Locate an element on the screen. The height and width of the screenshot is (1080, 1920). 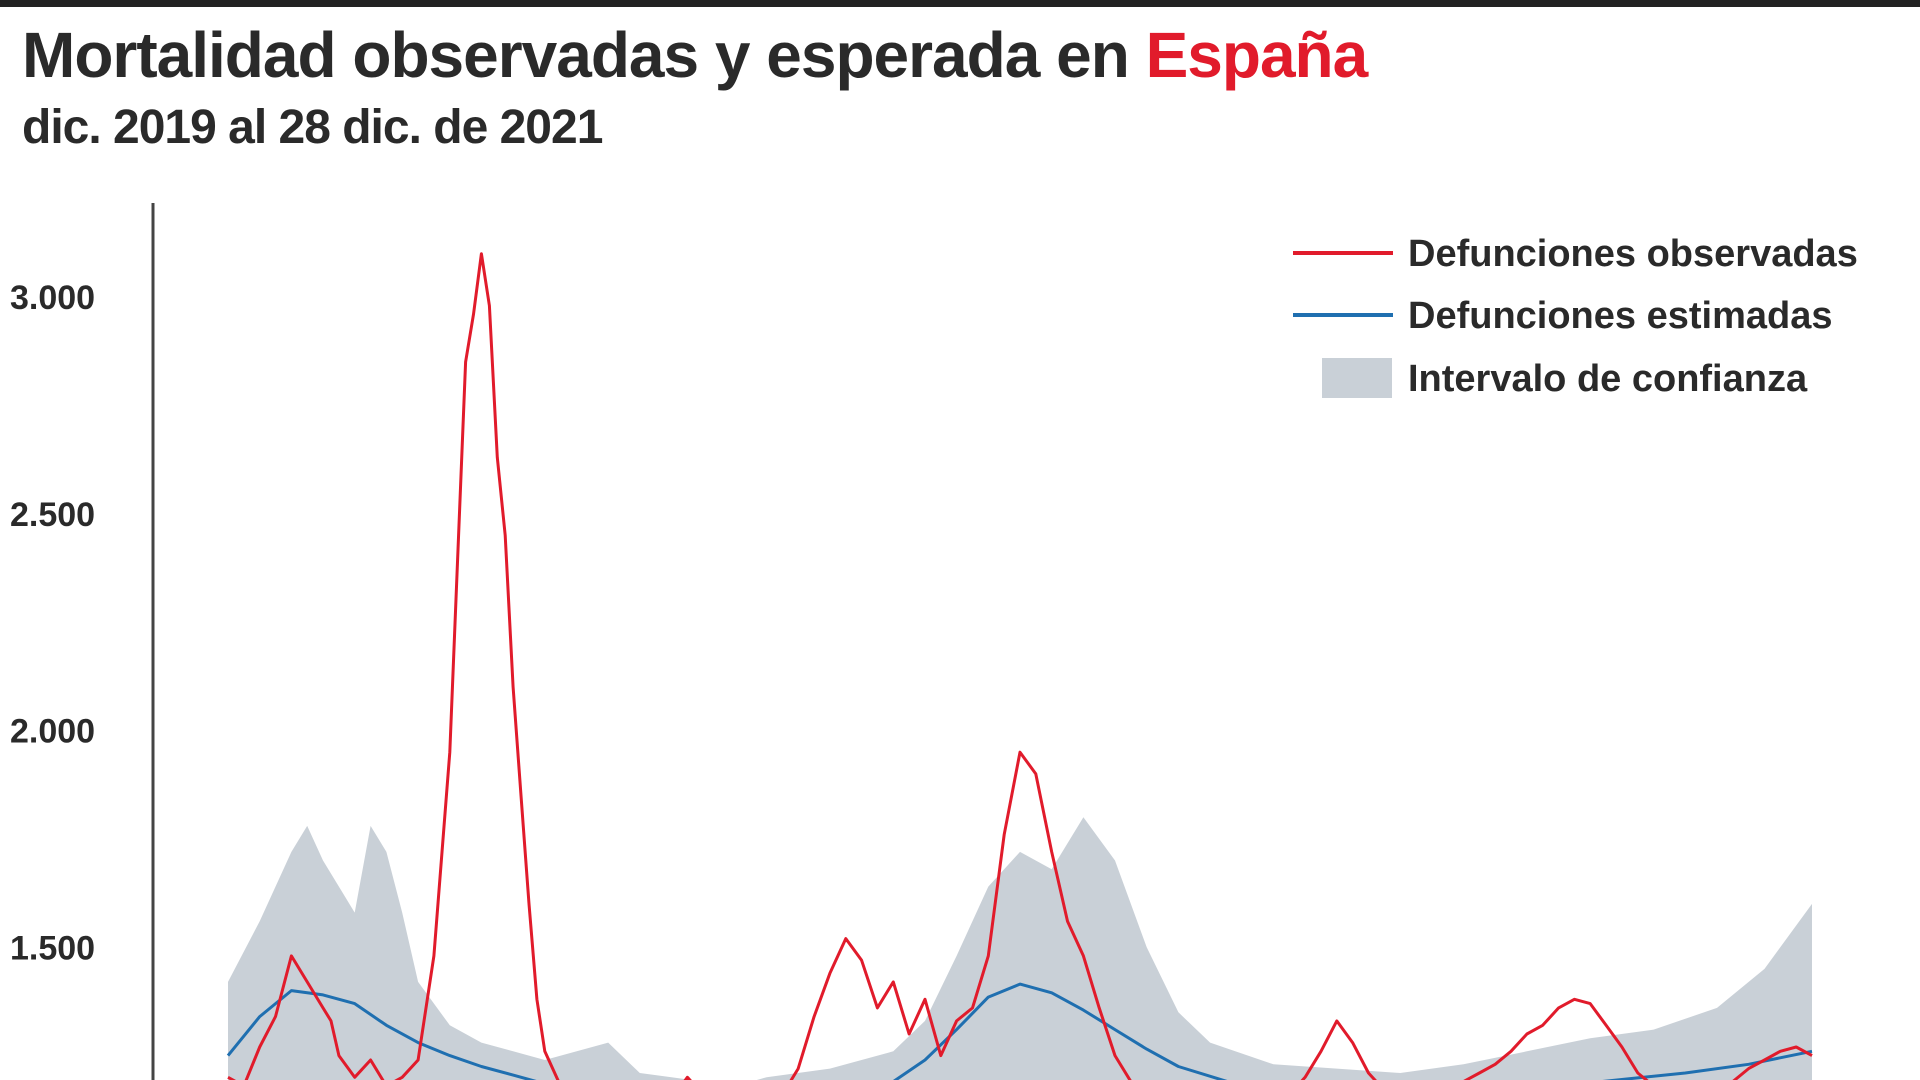
y-tick-label: 2.000 is located at coordinates (52, 732).